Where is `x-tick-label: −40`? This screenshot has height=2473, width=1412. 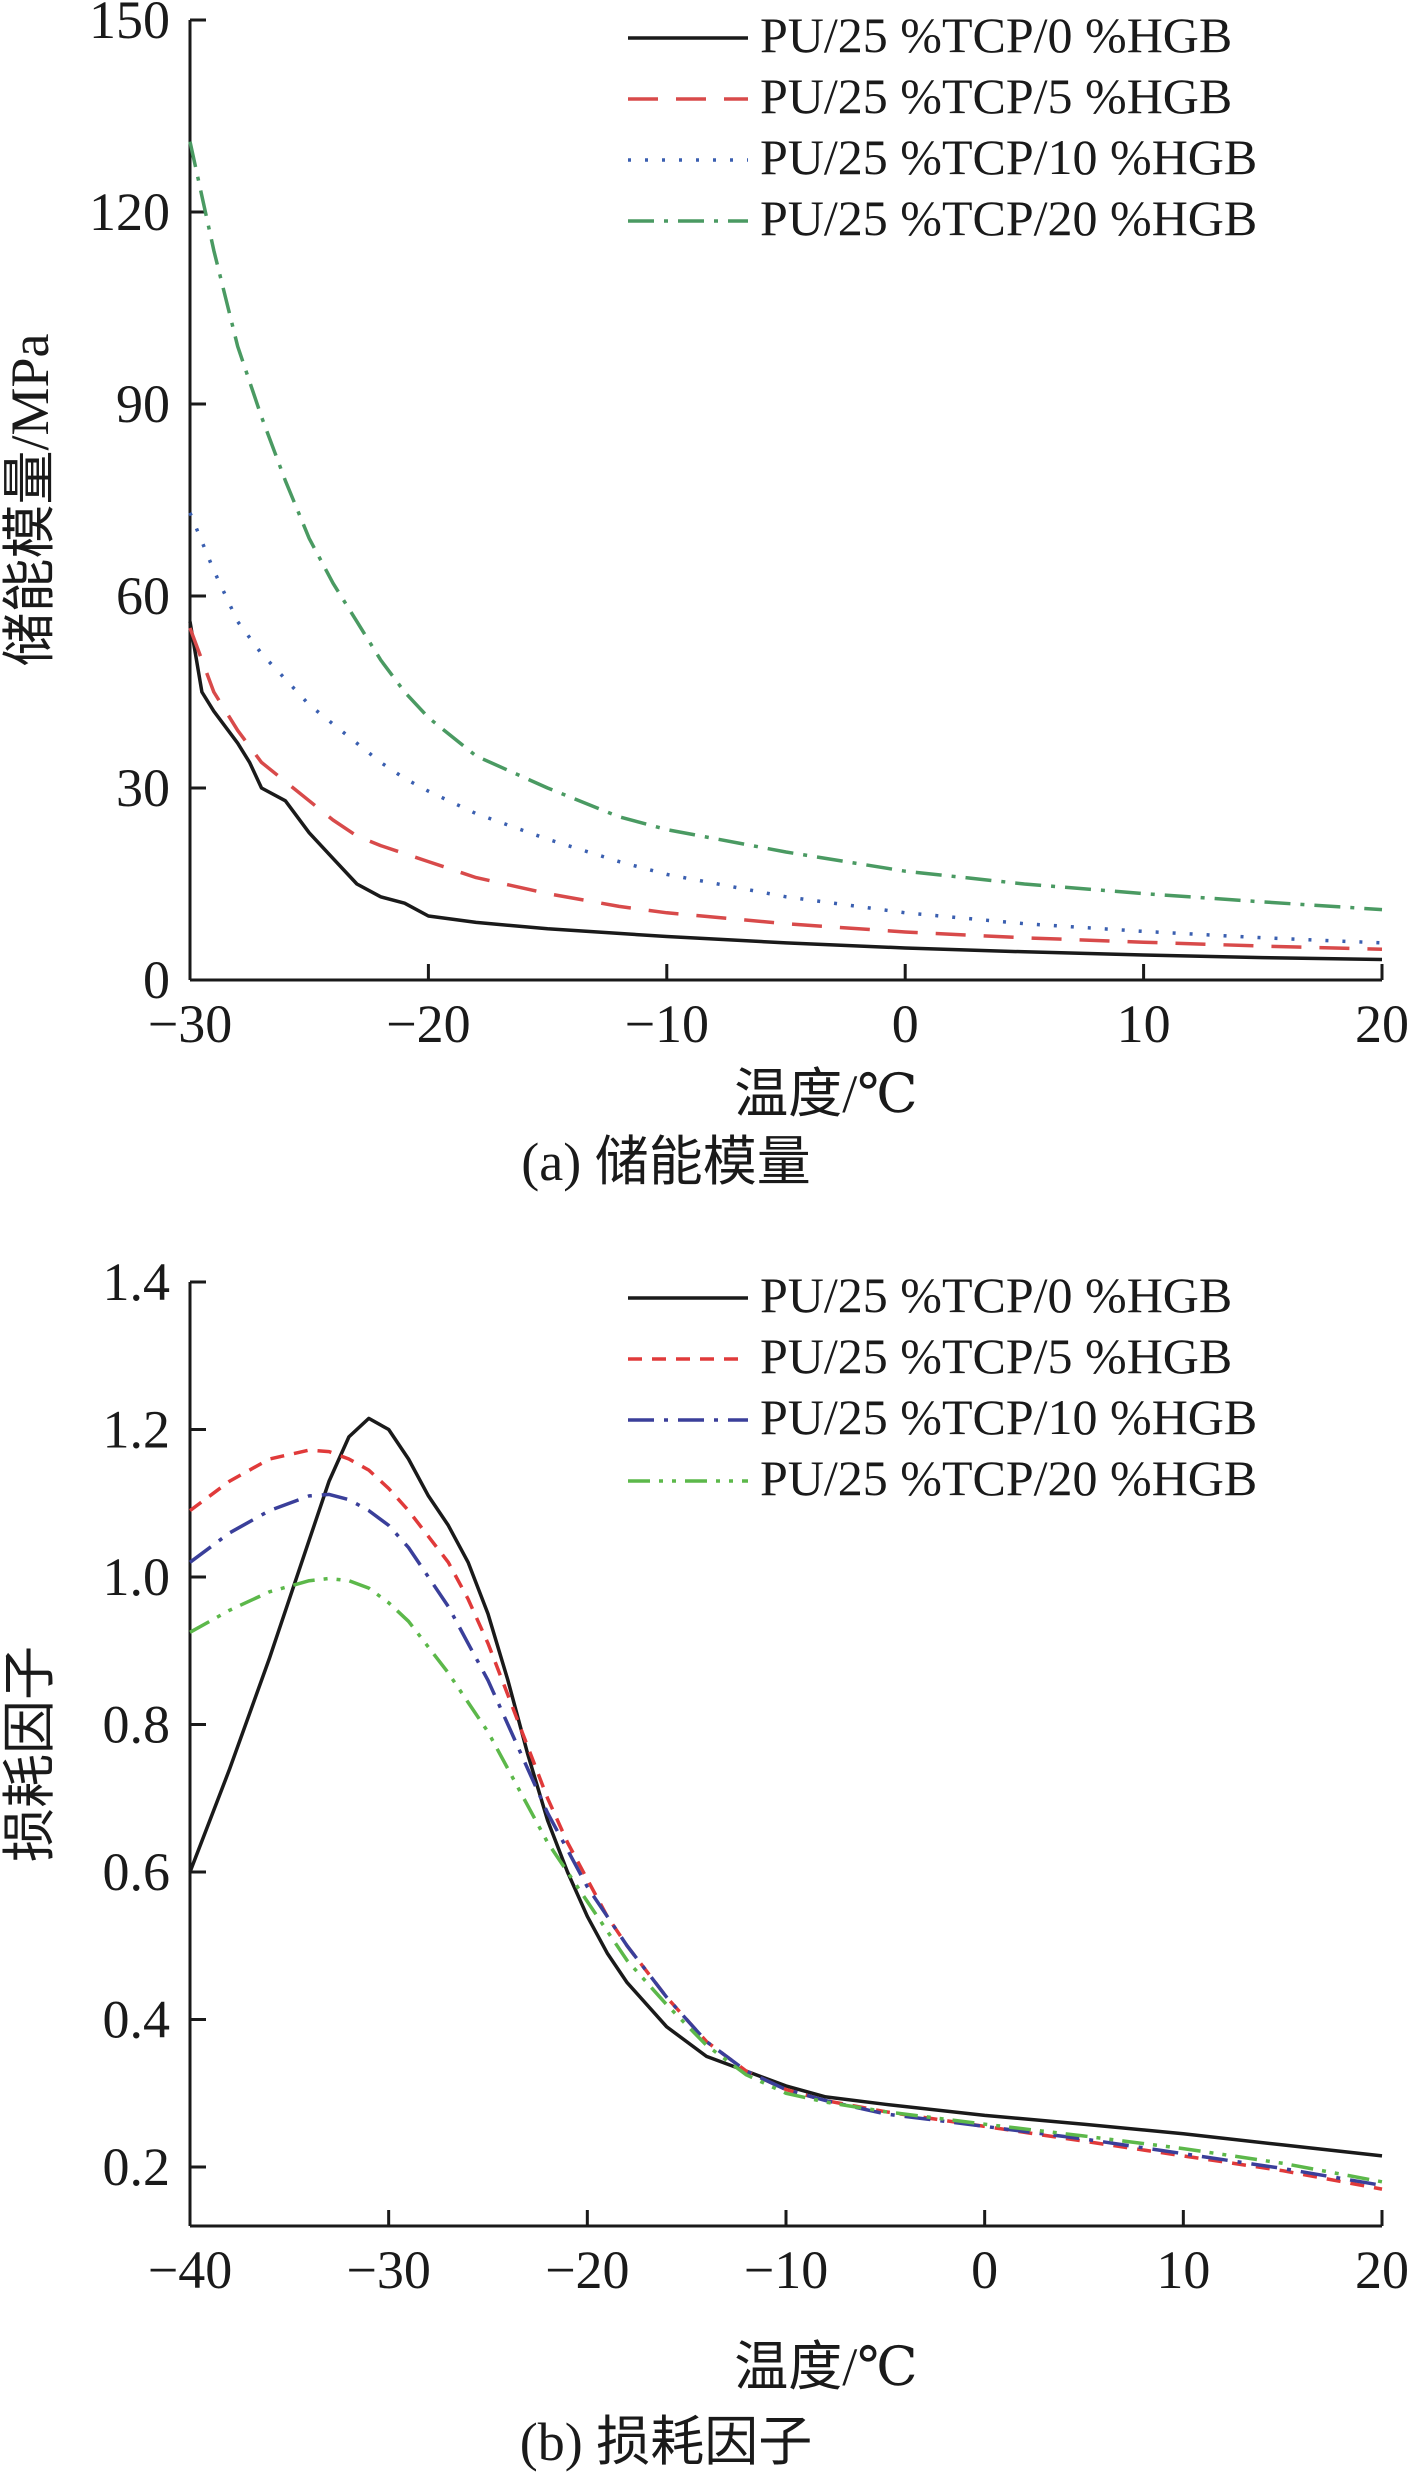 x-tick-label: −40 is located at coordinates (190, 2270).